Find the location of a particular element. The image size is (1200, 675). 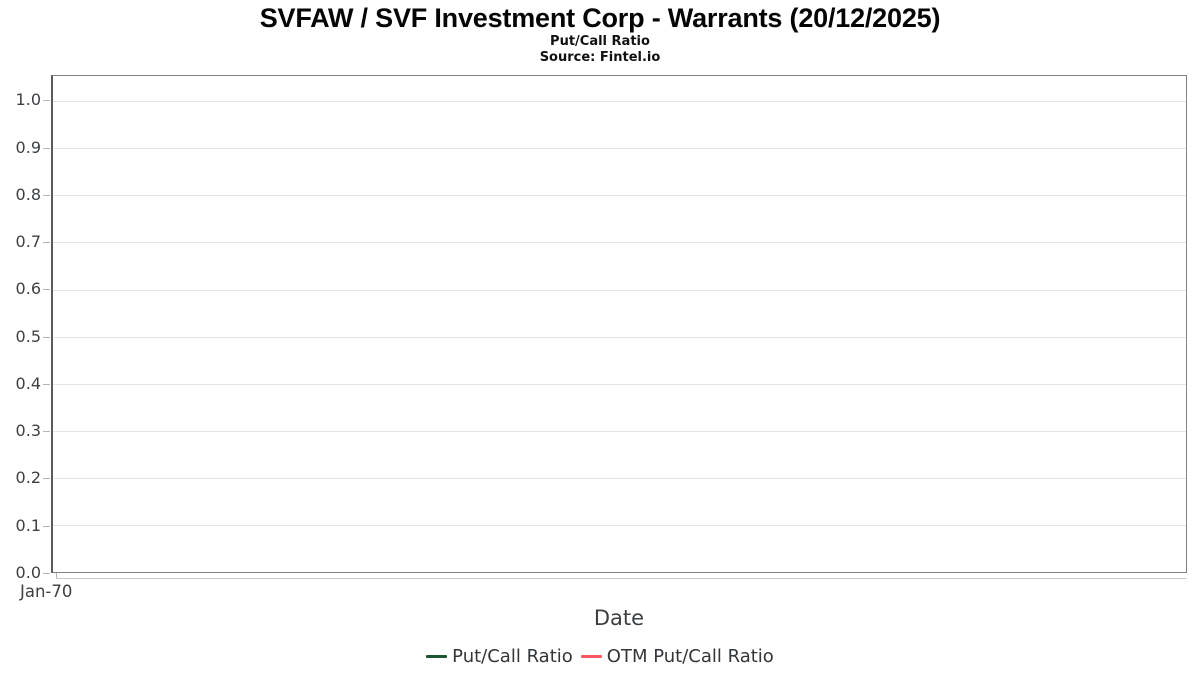

x-axis-line is located at coordinates (621, 578).